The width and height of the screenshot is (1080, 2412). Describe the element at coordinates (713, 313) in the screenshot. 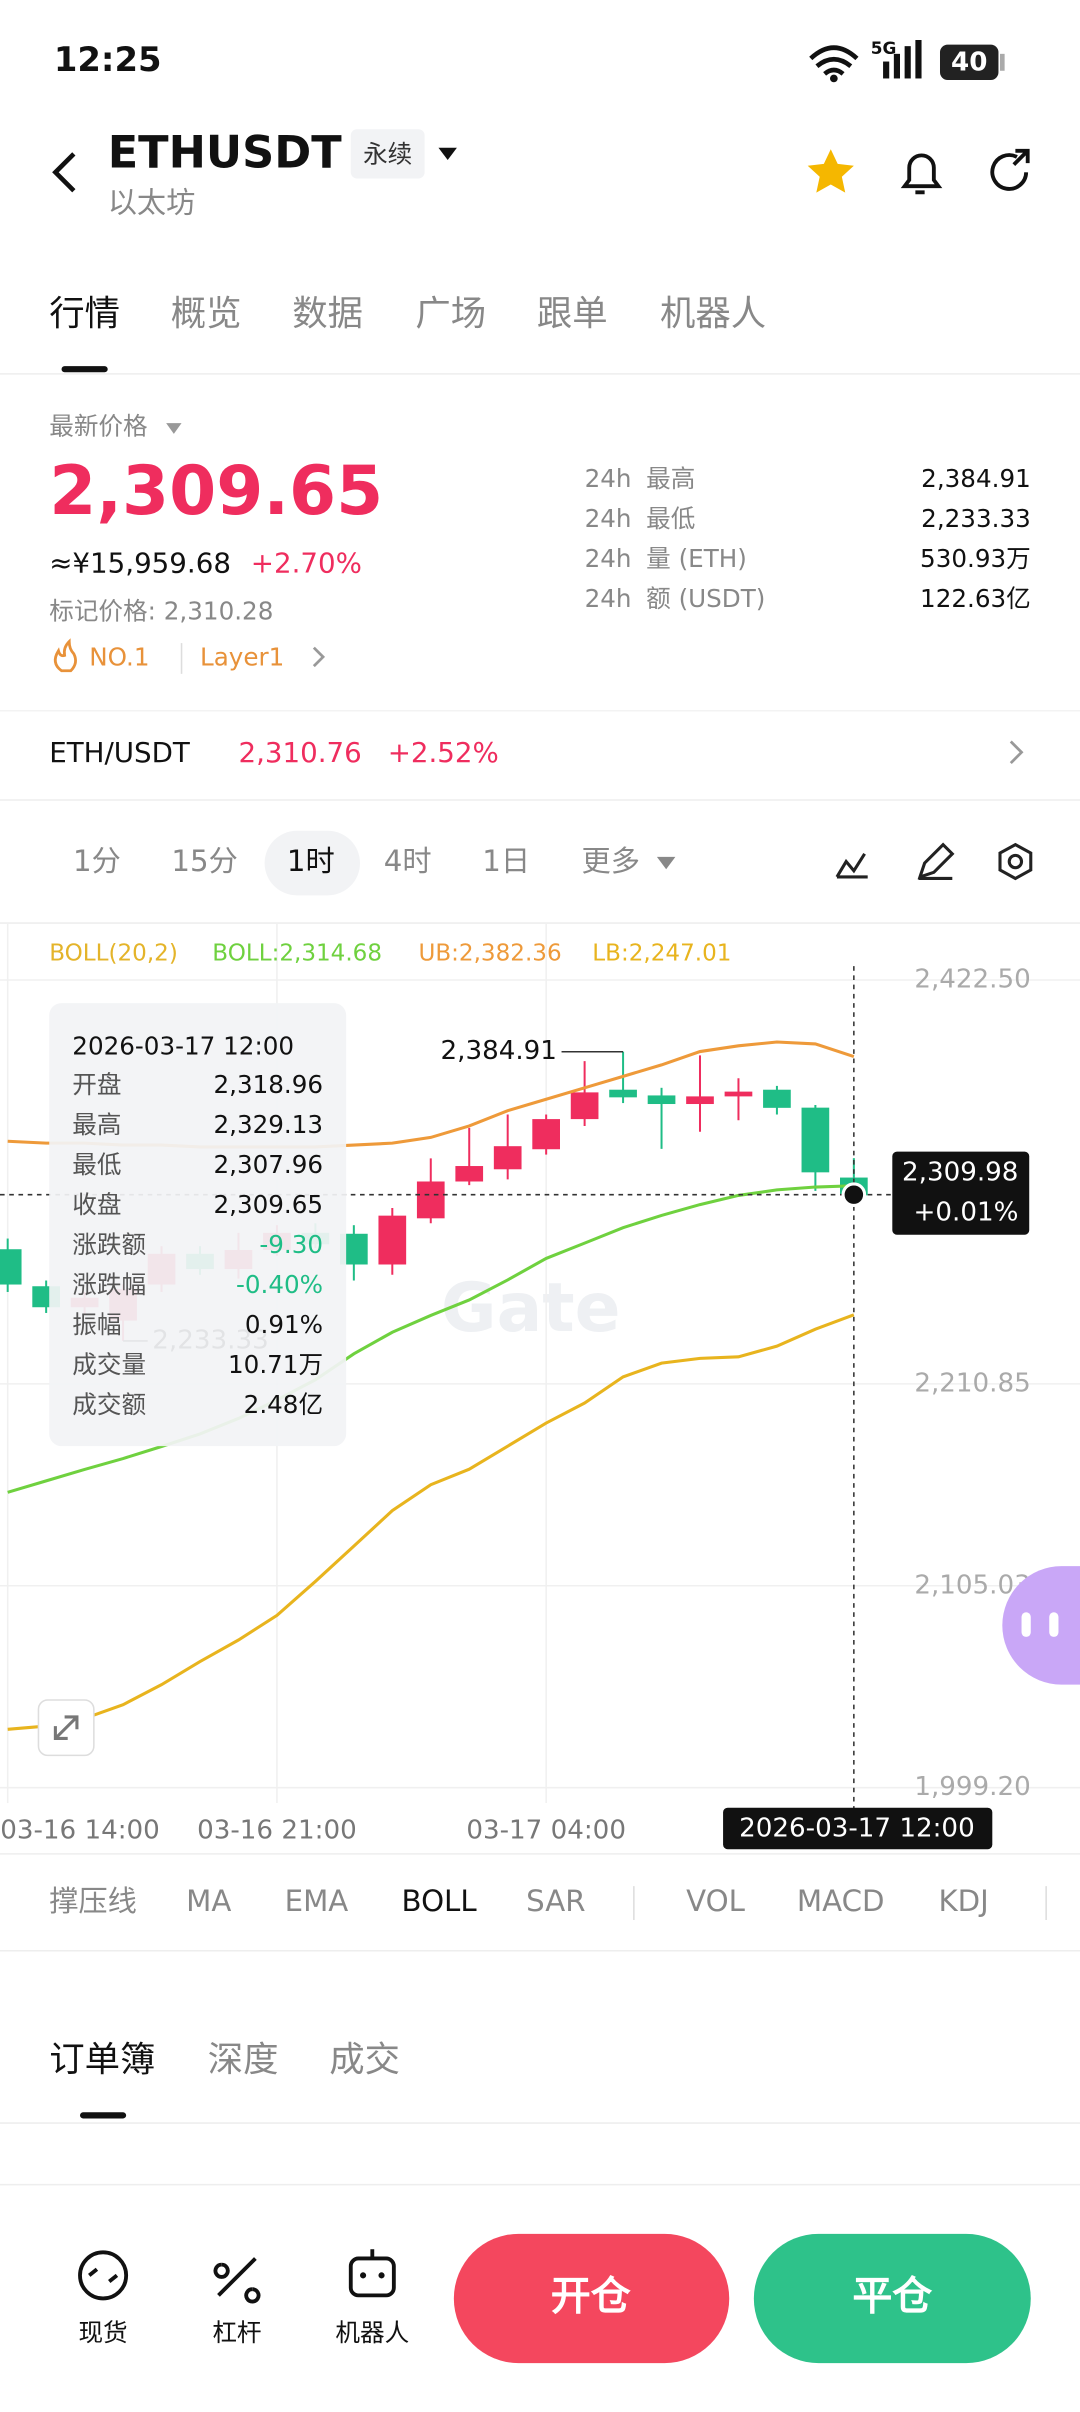

I see `tab: 机器人` at that location.